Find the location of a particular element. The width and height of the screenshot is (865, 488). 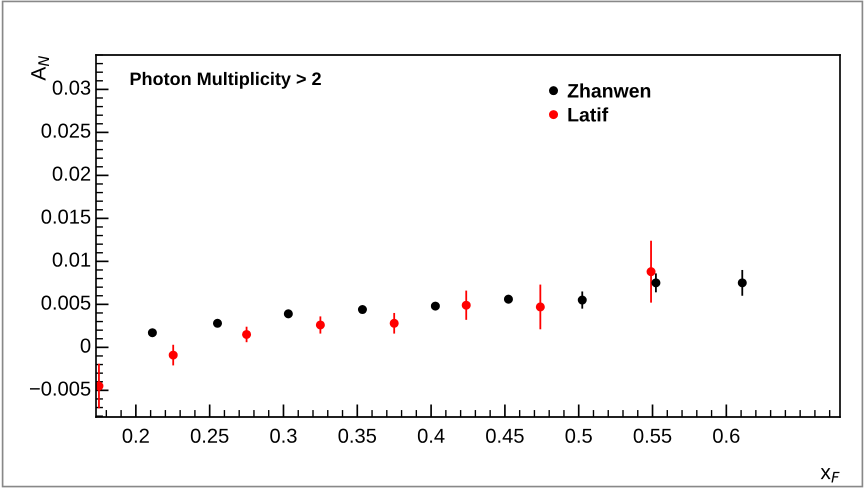

y-tick-label: 0 is located at coordinates (85, 345).